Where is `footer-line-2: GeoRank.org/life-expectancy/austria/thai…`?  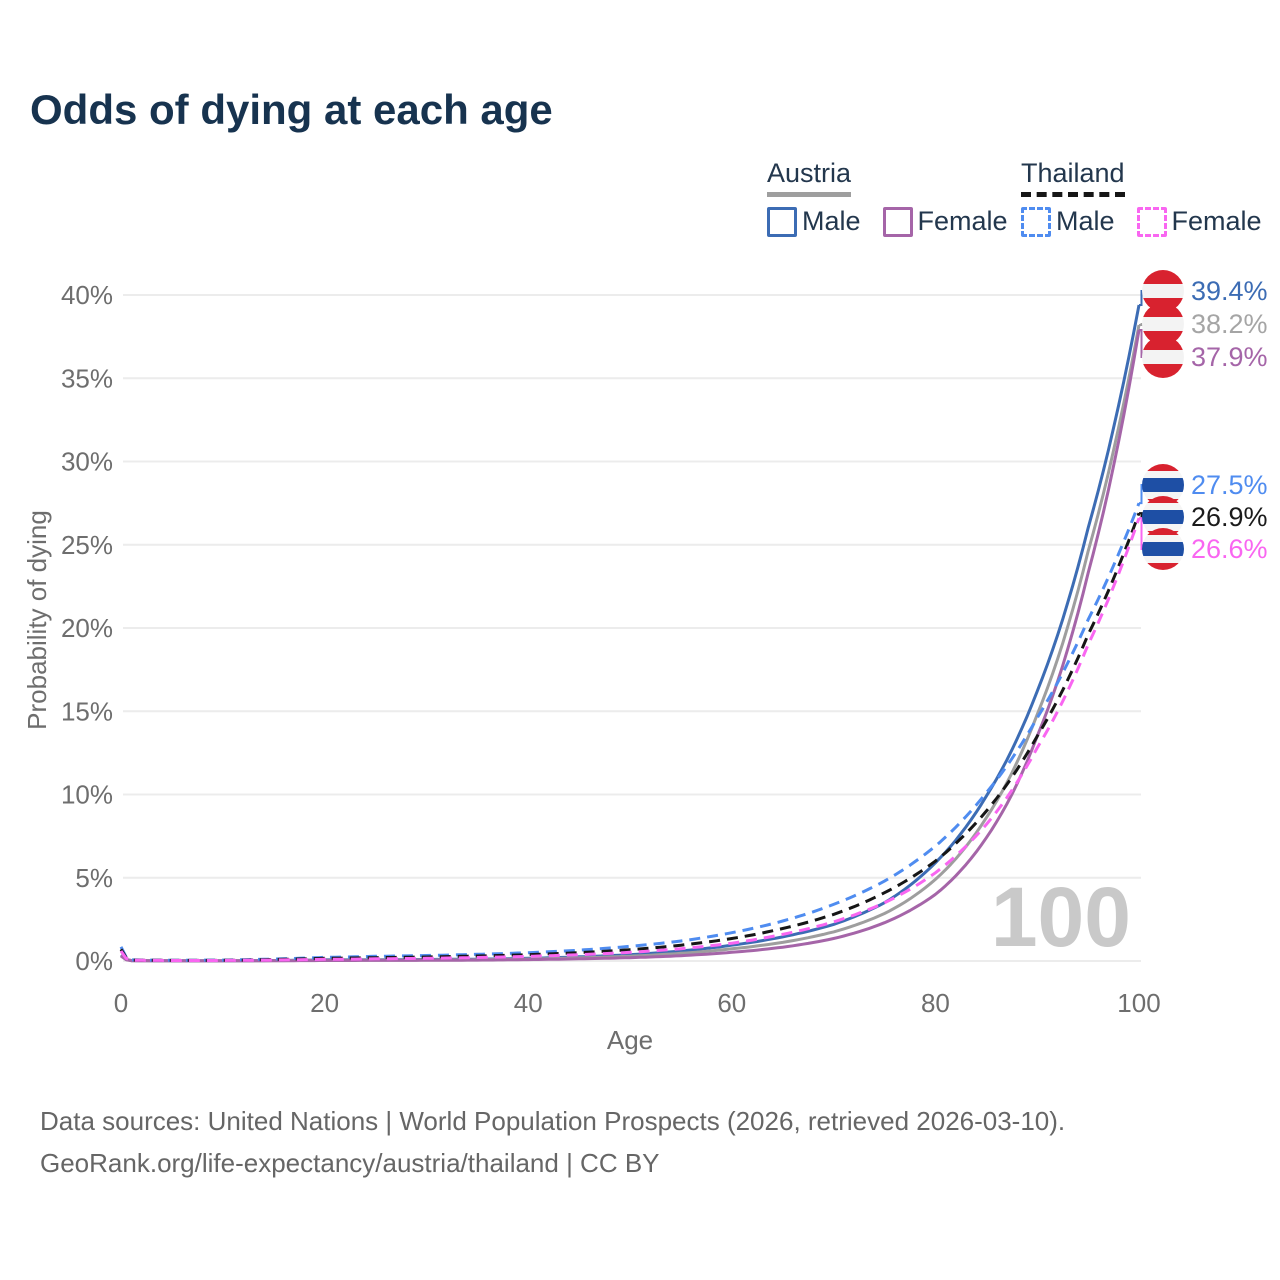
footer-line-2: GeoRank.org/life-expectancy/austria/thai… is located at coordinates (350, 1163).